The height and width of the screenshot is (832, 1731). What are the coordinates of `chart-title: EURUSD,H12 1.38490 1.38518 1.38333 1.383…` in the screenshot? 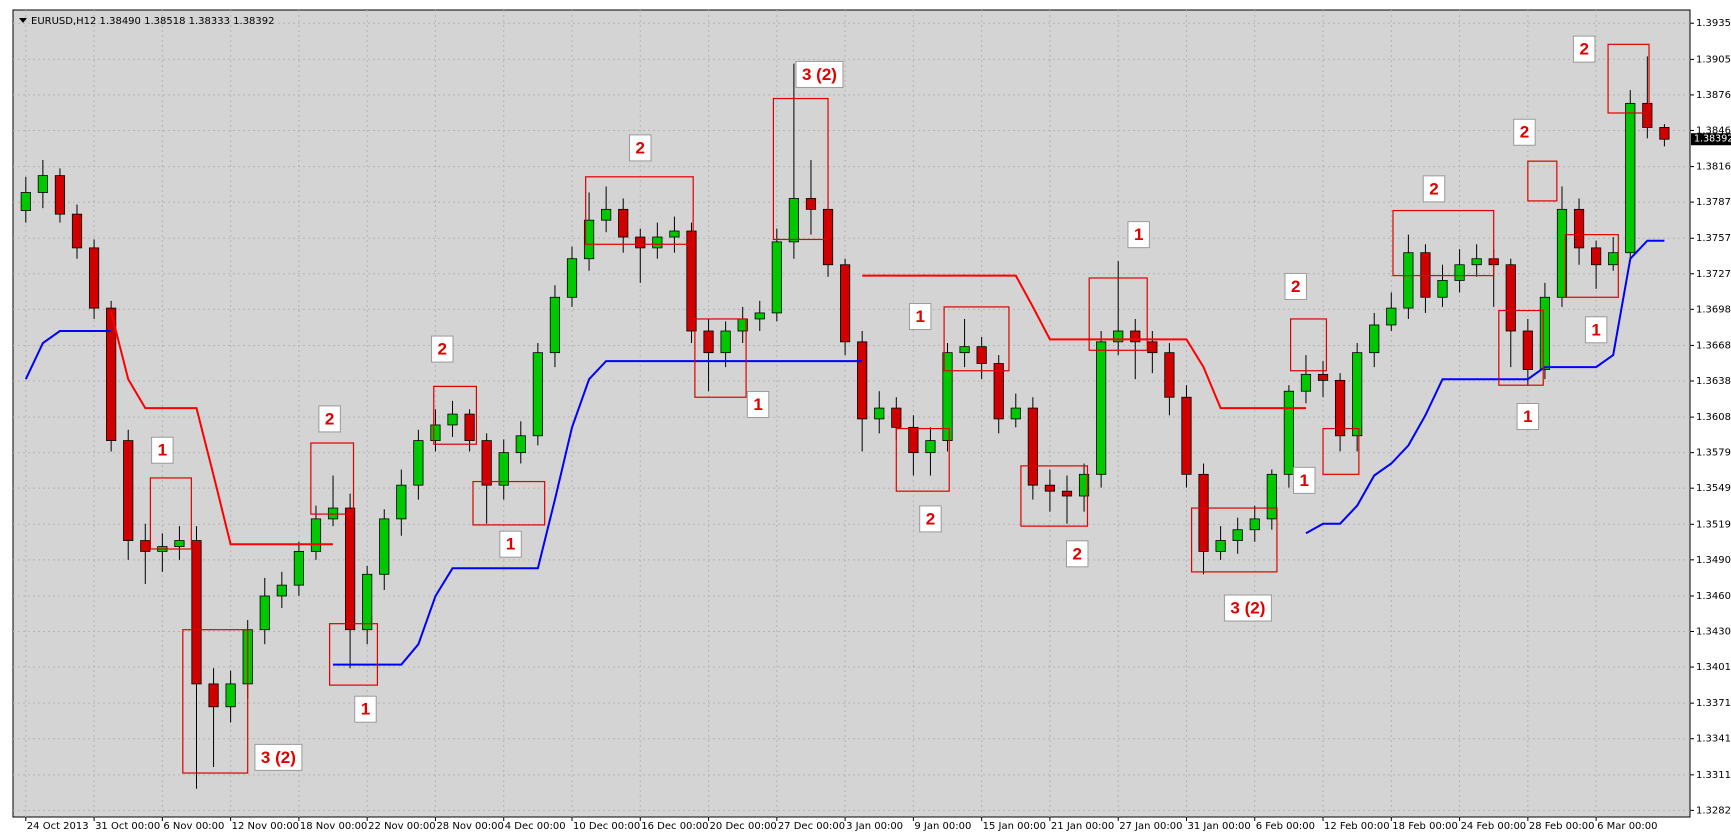 It's located at (153, 21).